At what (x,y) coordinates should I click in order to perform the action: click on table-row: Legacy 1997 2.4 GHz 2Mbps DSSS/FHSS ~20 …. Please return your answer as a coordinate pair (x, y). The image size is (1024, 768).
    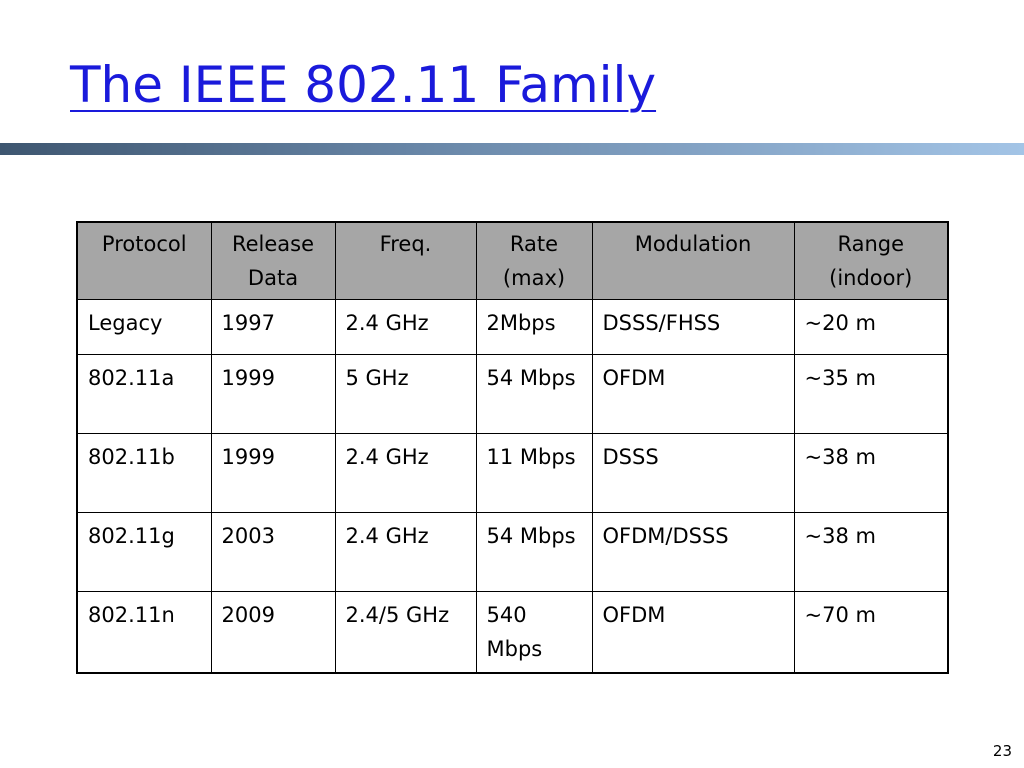
    Looking at the image, I should click on (512, 327).